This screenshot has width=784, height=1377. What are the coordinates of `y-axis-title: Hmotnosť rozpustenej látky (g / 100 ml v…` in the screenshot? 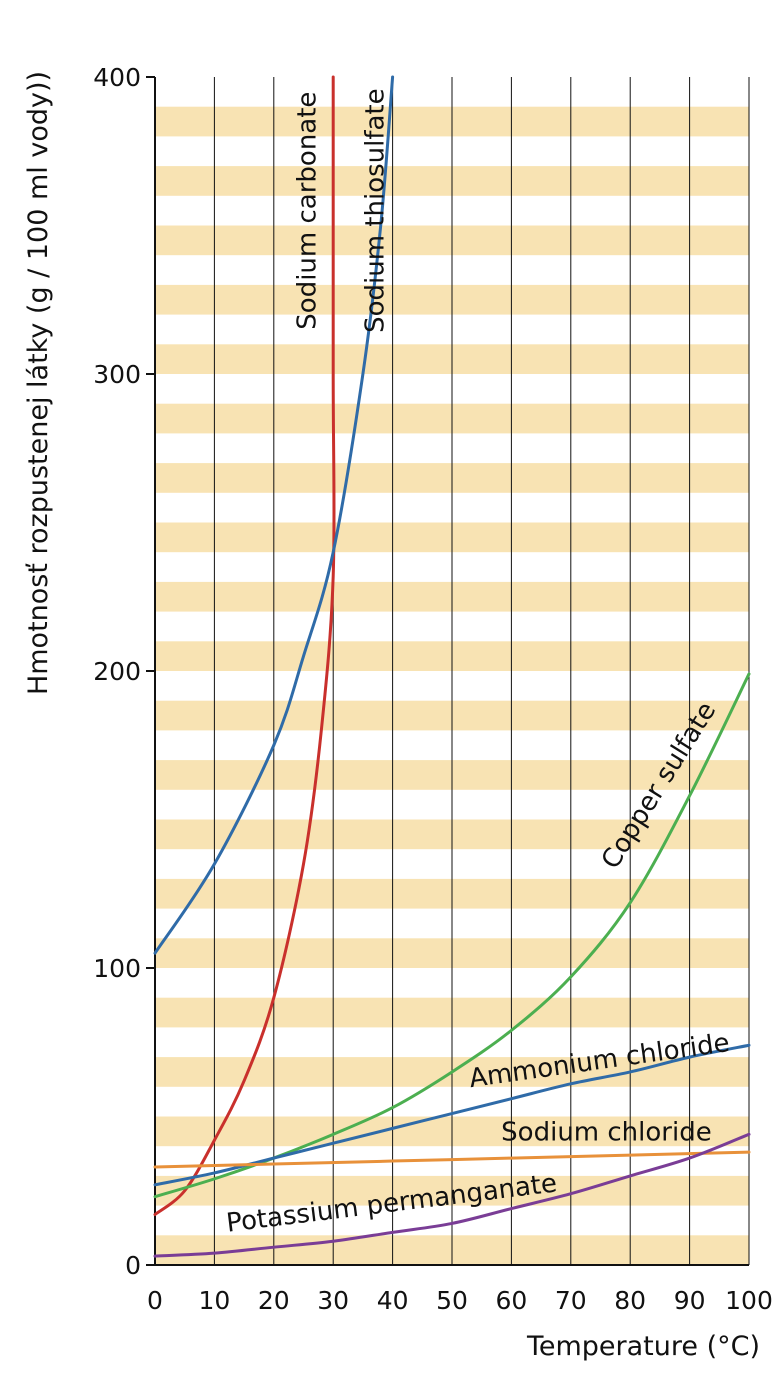 It's located at (38, 383).